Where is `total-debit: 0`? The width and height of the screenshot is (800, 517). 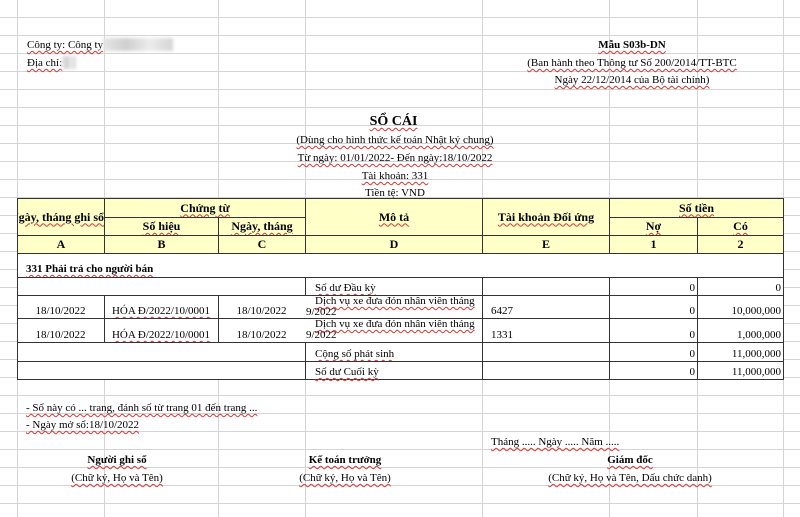
total-debit: 0 is located at coordinates (692, 354).